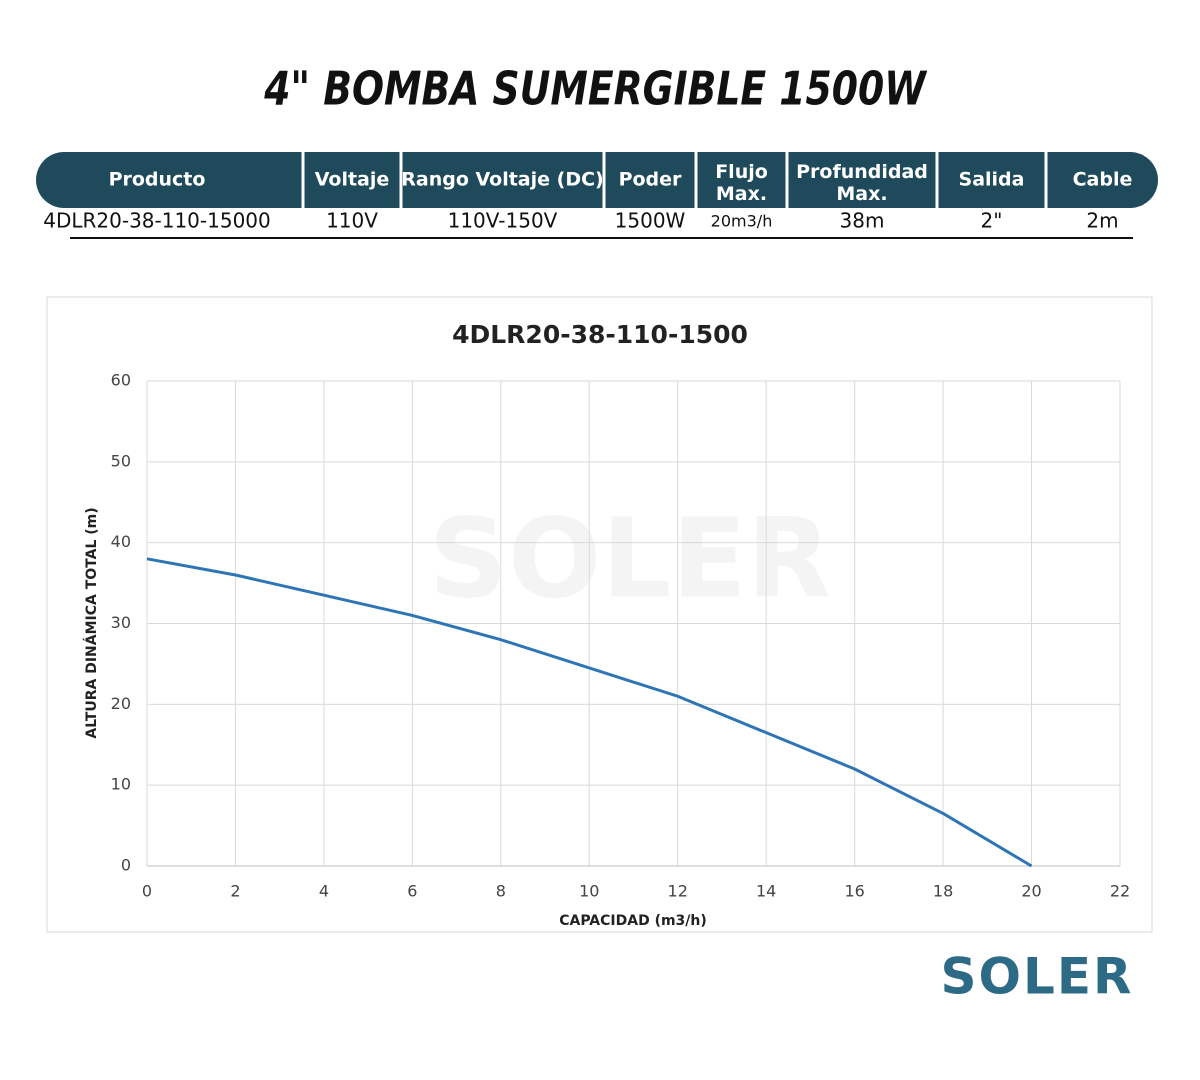 This screenshot has width=1200, height=1080. I want to click on table-header: Poder, so click(650, 180).